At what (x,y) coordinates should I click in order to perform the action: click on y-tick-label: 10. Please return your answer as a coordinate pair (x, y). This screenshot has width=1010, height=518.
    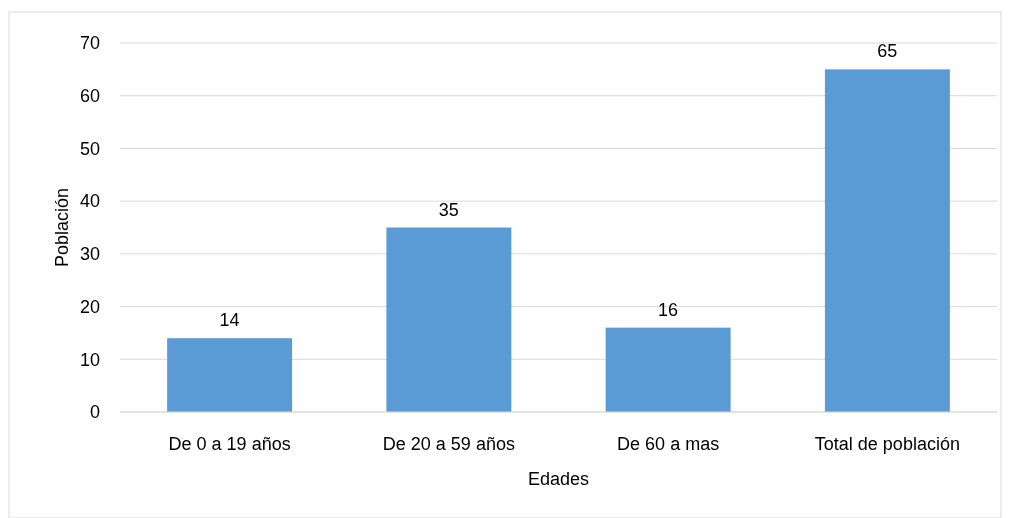
    Looking at the image, I should click on (89, 359).